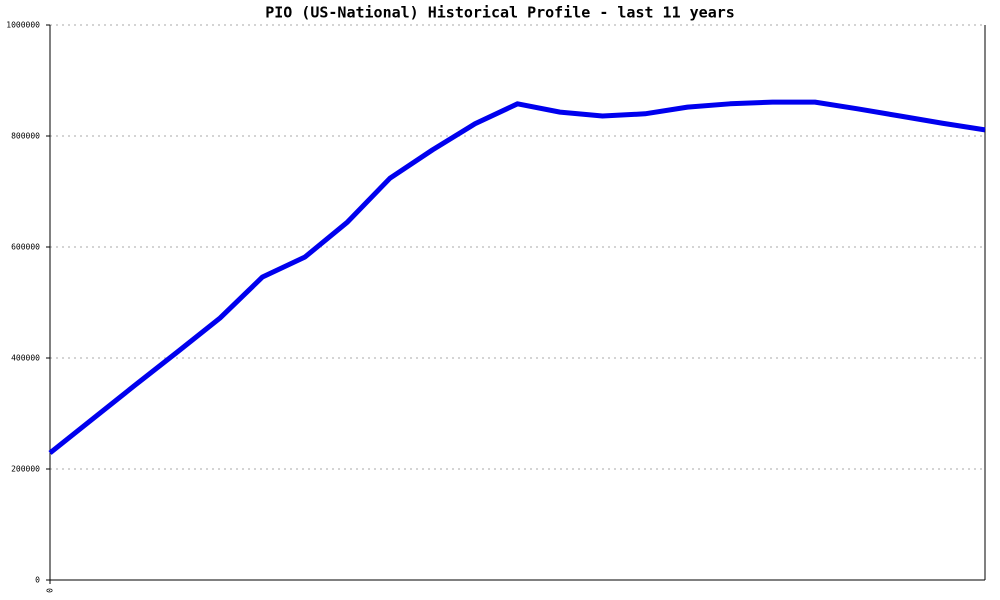 Image resolution: width=1000 pixels, height=600 pixels. What do you see at coordinates (23, 25) in the screenshot?
I see `y-tick-label: 1000000` at bounding box center [23, 25].